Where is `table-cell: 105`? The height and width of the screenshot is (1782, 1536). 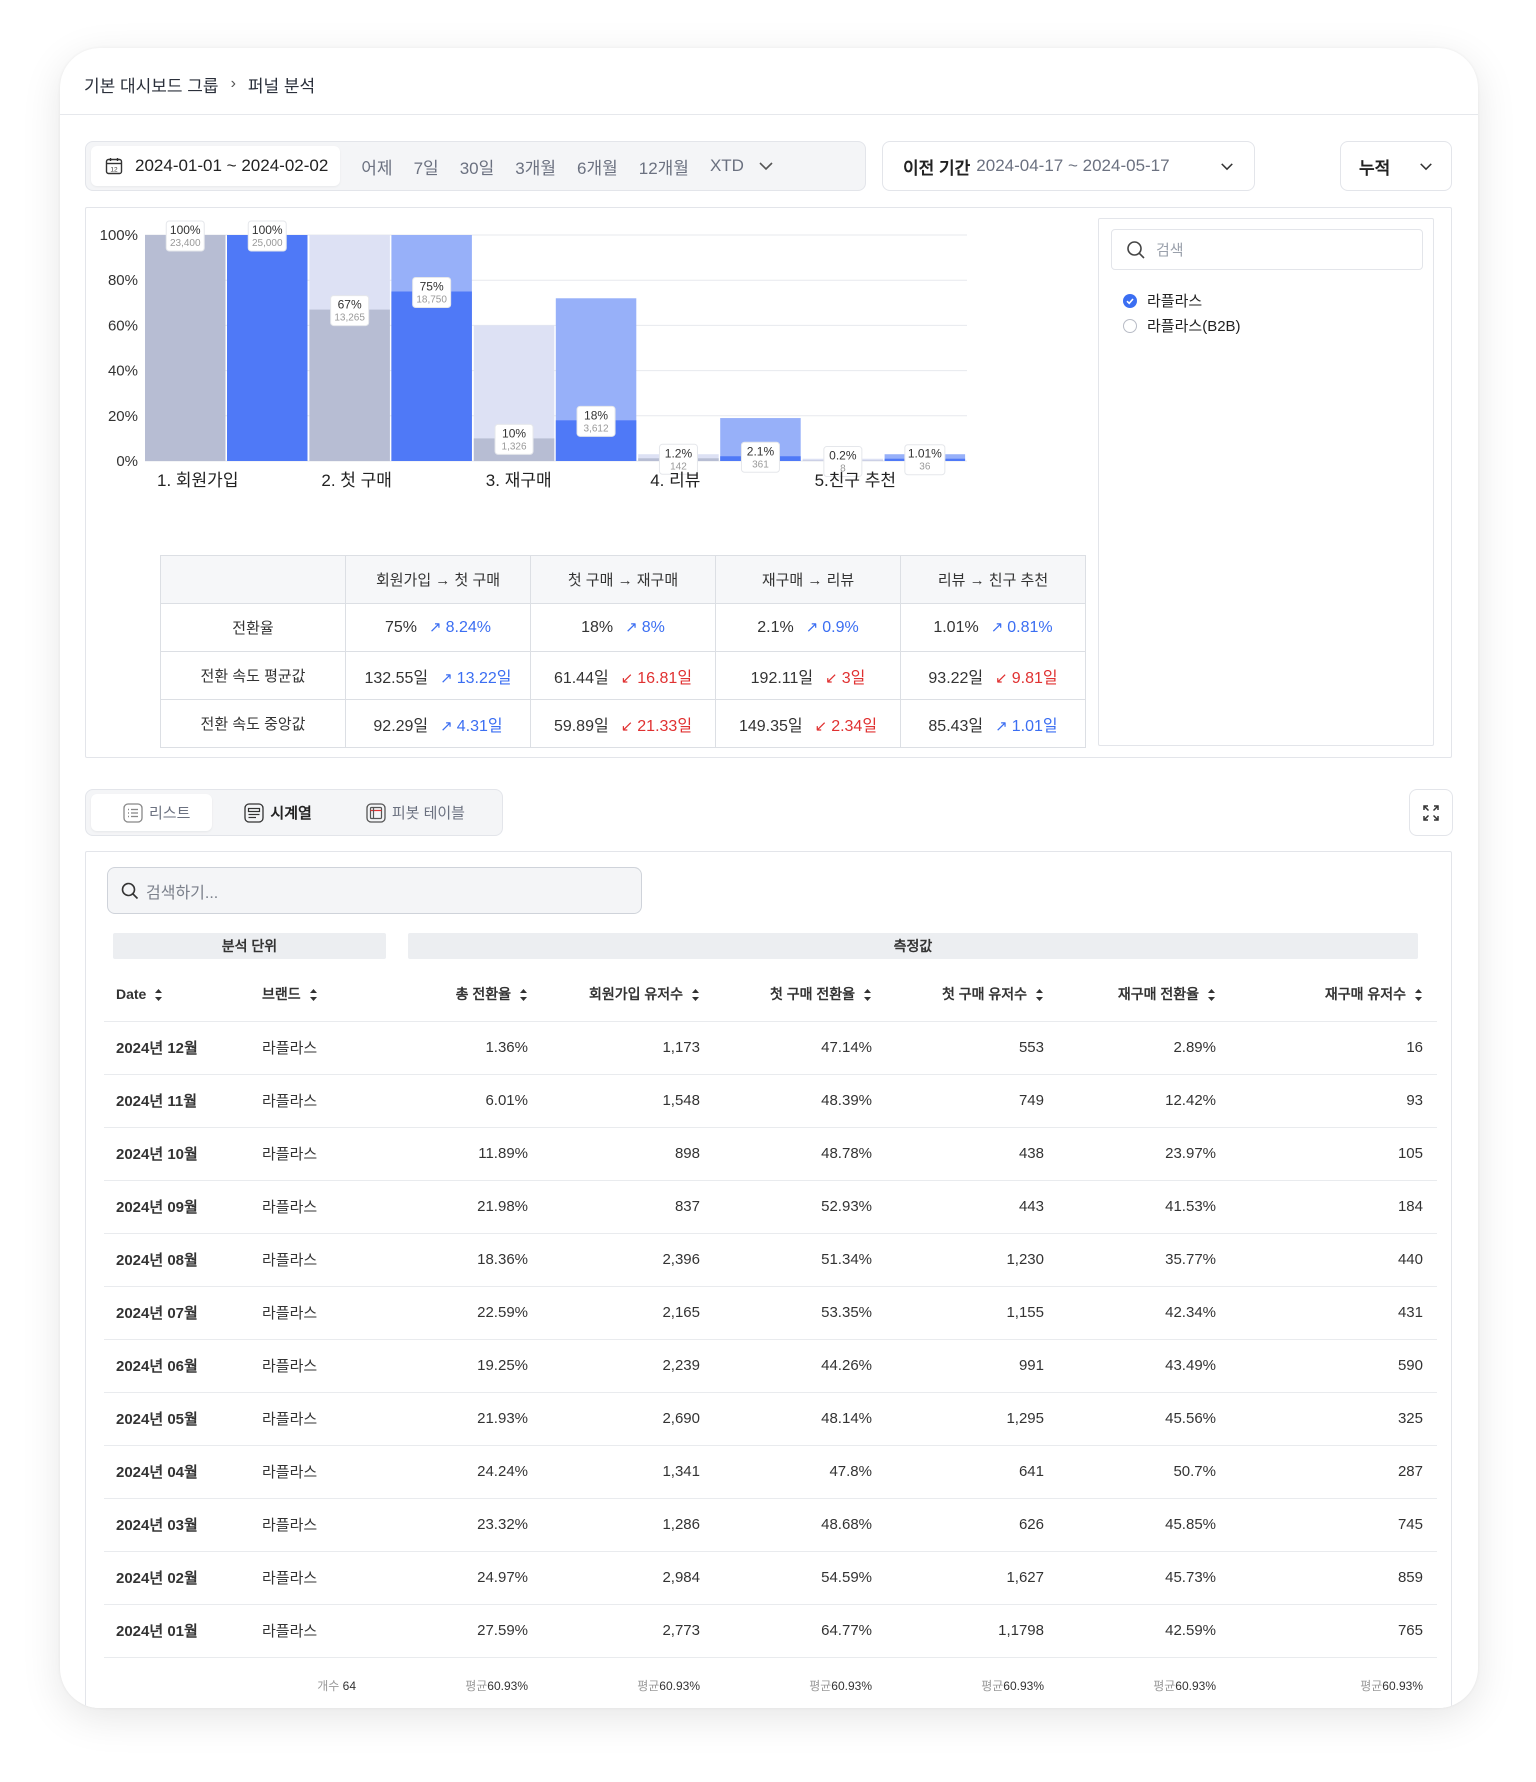 table-cell: 105 is located at coordinates (1333, 1153).